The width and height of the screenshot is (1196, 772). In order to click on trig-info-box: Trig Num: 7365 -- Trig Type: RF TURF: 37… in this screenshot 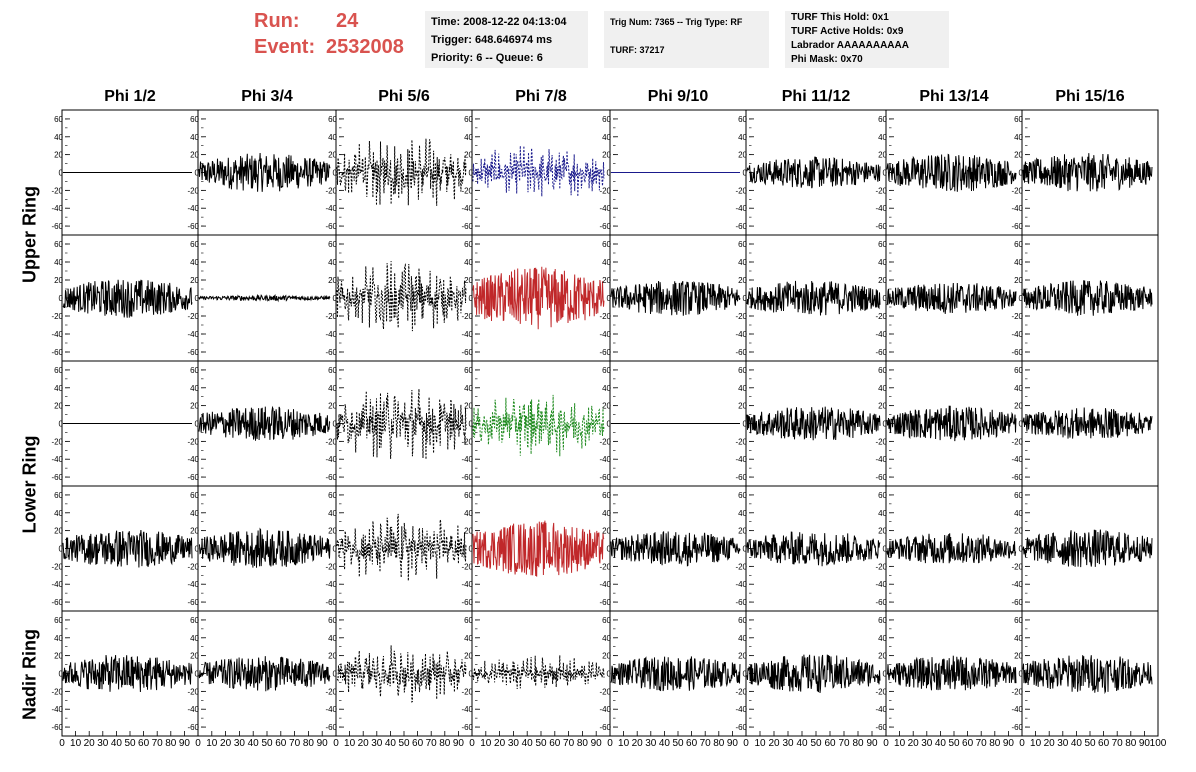, I will do `click(686, 39)`.